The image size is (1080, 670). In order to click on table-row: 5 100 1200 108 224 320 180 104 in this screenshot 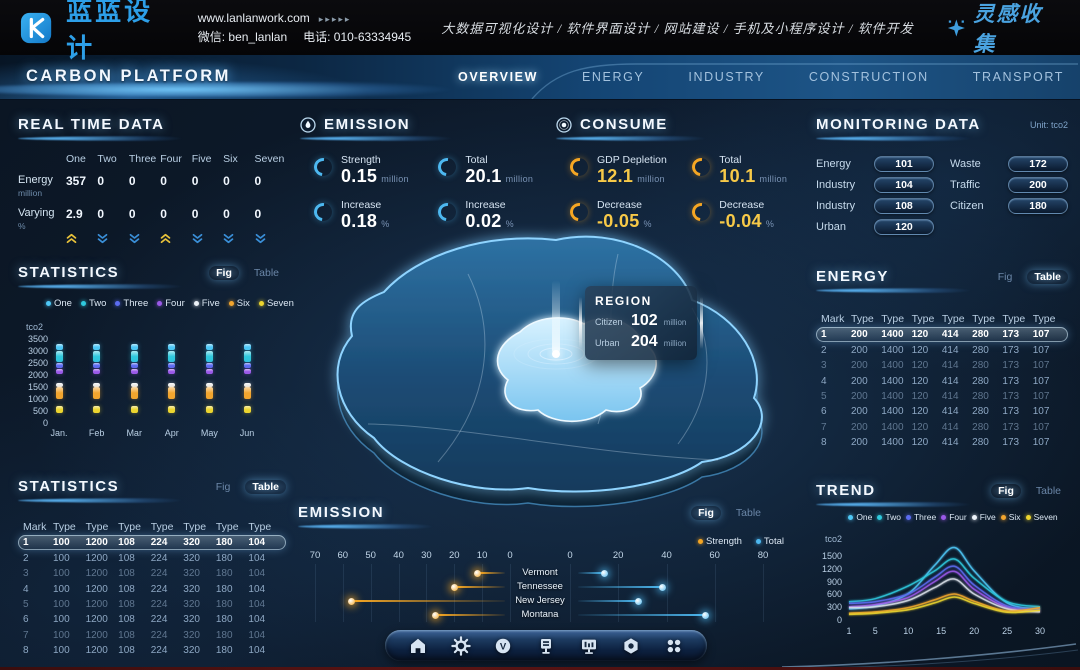, I will do `click(152, 604)`.